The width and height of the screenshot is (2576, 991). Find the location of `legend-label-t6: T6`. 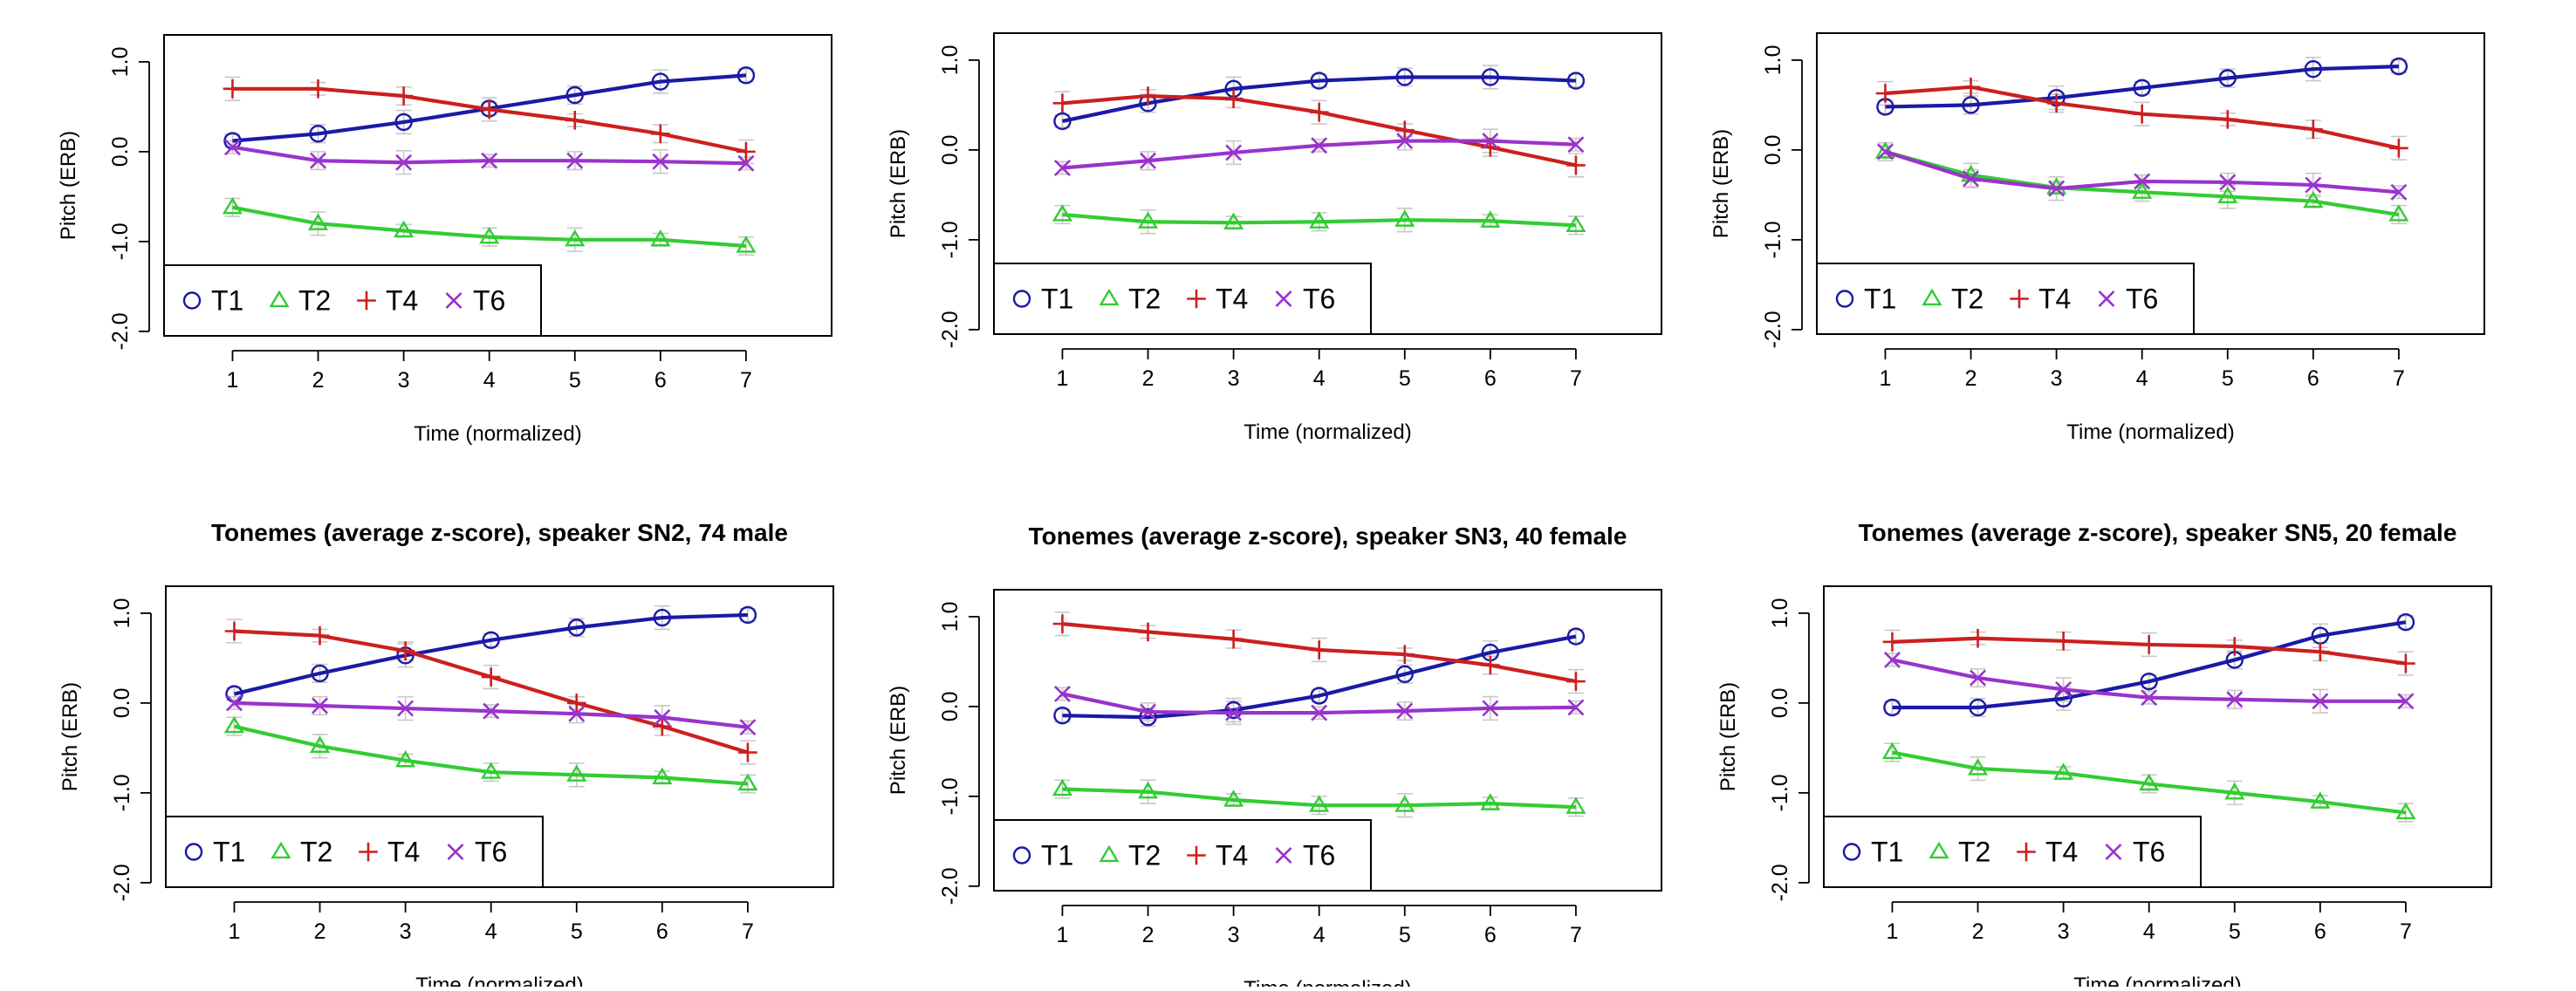

legend-label-t6: T6 is located at coordinates (489, 301).